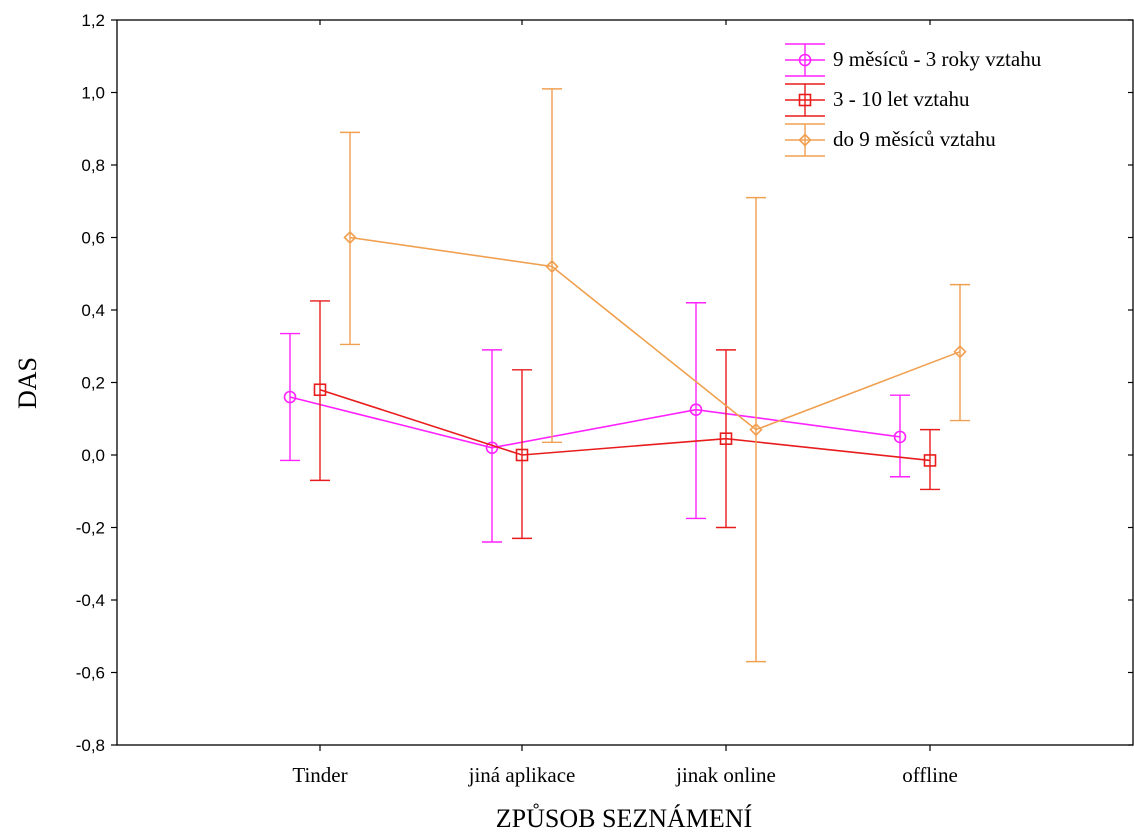  What do you see at coordinates (90, 745) in the screenshot?
I see `y-tick-label: -0,8` at bounding box center [90, 745].